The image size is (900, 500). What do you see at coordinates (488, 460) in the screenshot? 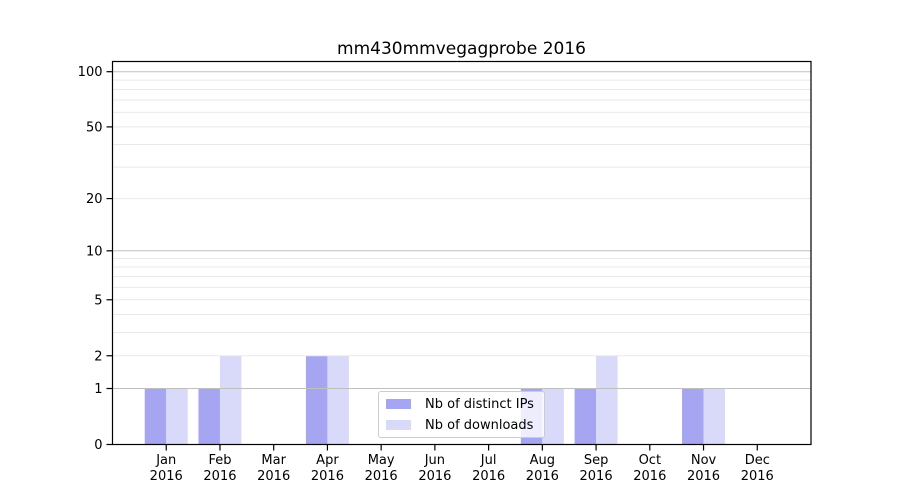
I see `x-tick-label-month: Jul` at bounding box center [488, 460].